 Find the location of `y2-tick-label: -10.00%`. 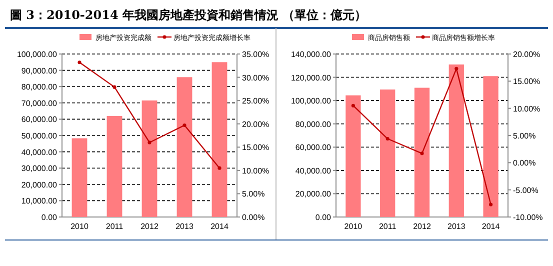

y2-tick-label: -10.00% is located at coordinates (528, 217).